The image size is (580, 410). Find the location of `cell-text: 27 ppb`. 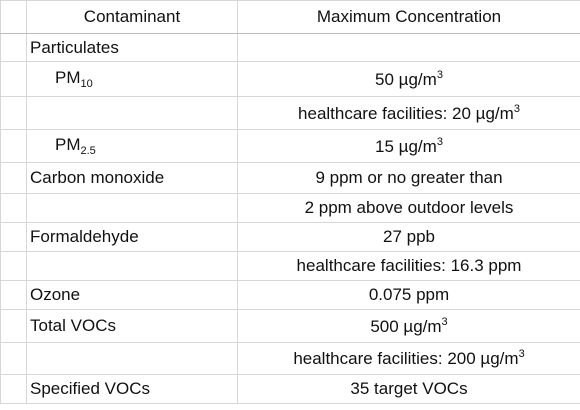

cell-text: 27 ppb is located at coordinates (409, 236).